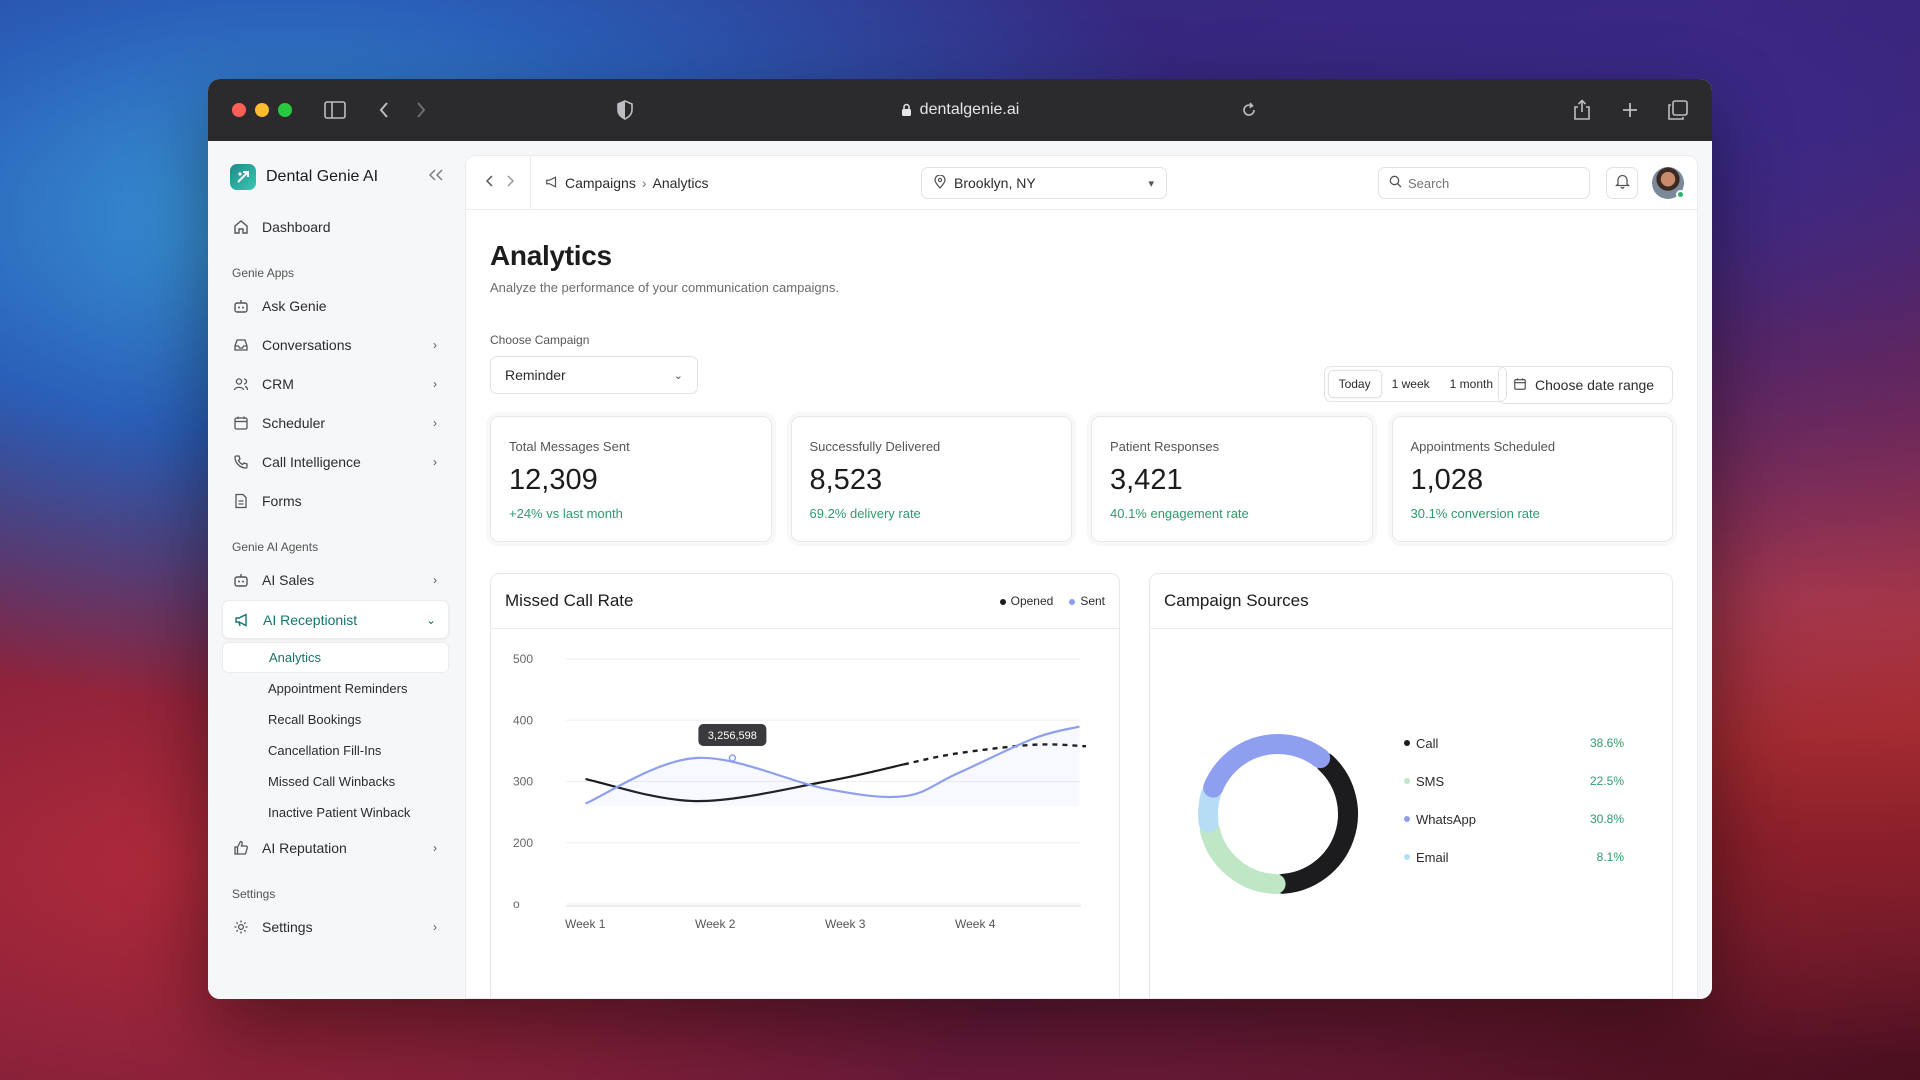 Image resolution: width=1920 pixels, height=1080 pixels. What do you see at coordinates (1514, 743) in the screenshot?
I see `legend-row-call: Call 38.6%` at bounding box center [1514, 743].